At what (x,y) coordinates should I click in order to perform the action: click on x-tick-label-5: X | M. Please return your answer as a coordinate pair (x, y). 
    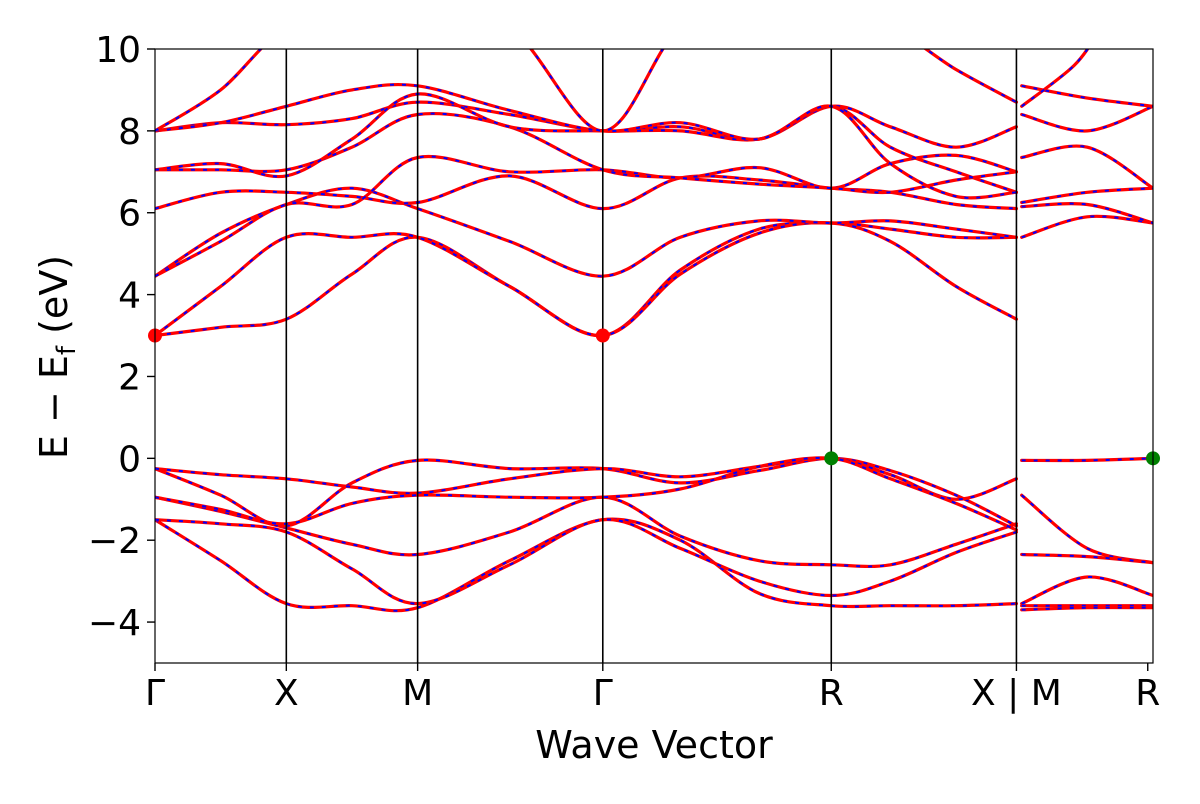
    Looking at the image, I should click on (1016, 693).